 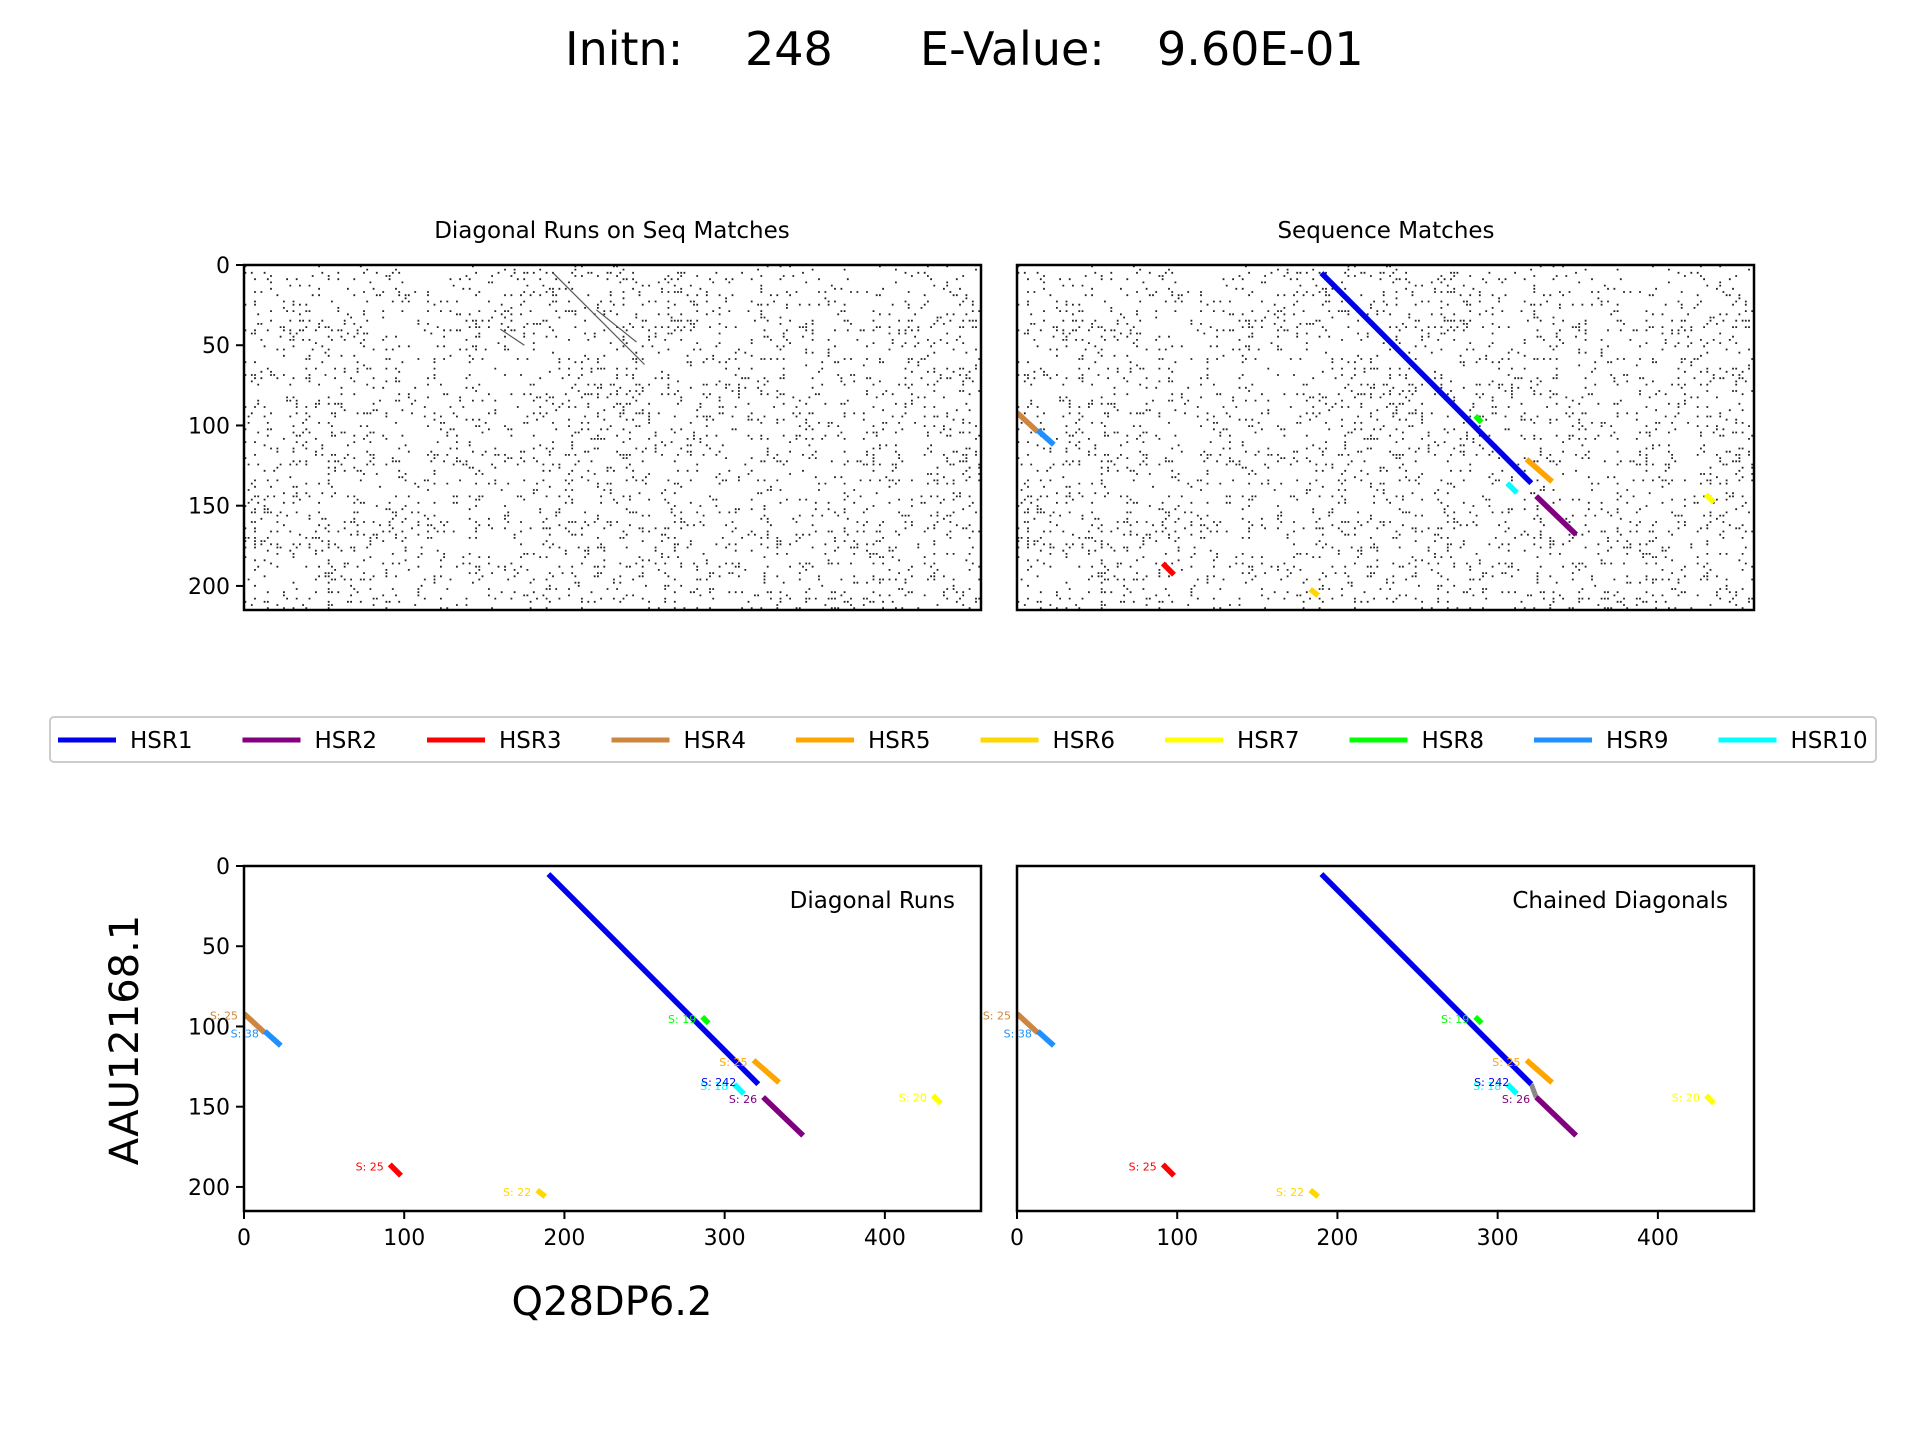 I want to click on xtick-label: 100, so click(x=1177, y=1238).